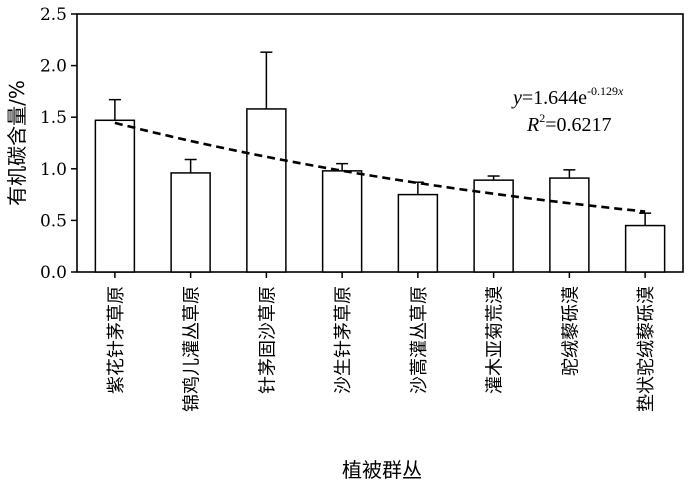 This screenshot has width=700, height=491. What do you see at coordinates (620, 91) in the screenshot?
I see `trend-eq-x: x` at bounding box center [620, 91].